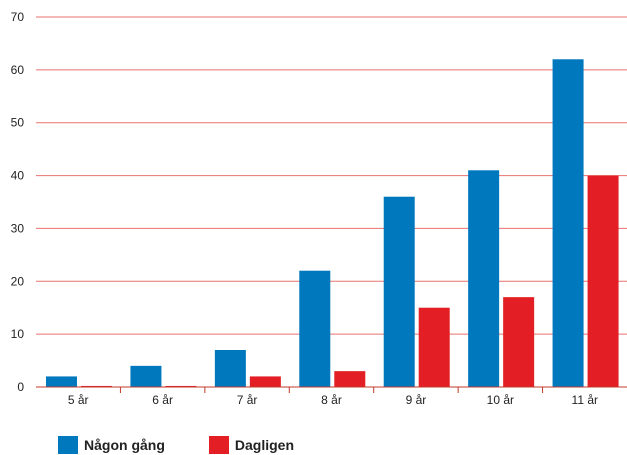 The image size is (627, 455). Describe the element at coordinates (18, 70) in the screenshot. I see `y-tick-label: 60` at that location.